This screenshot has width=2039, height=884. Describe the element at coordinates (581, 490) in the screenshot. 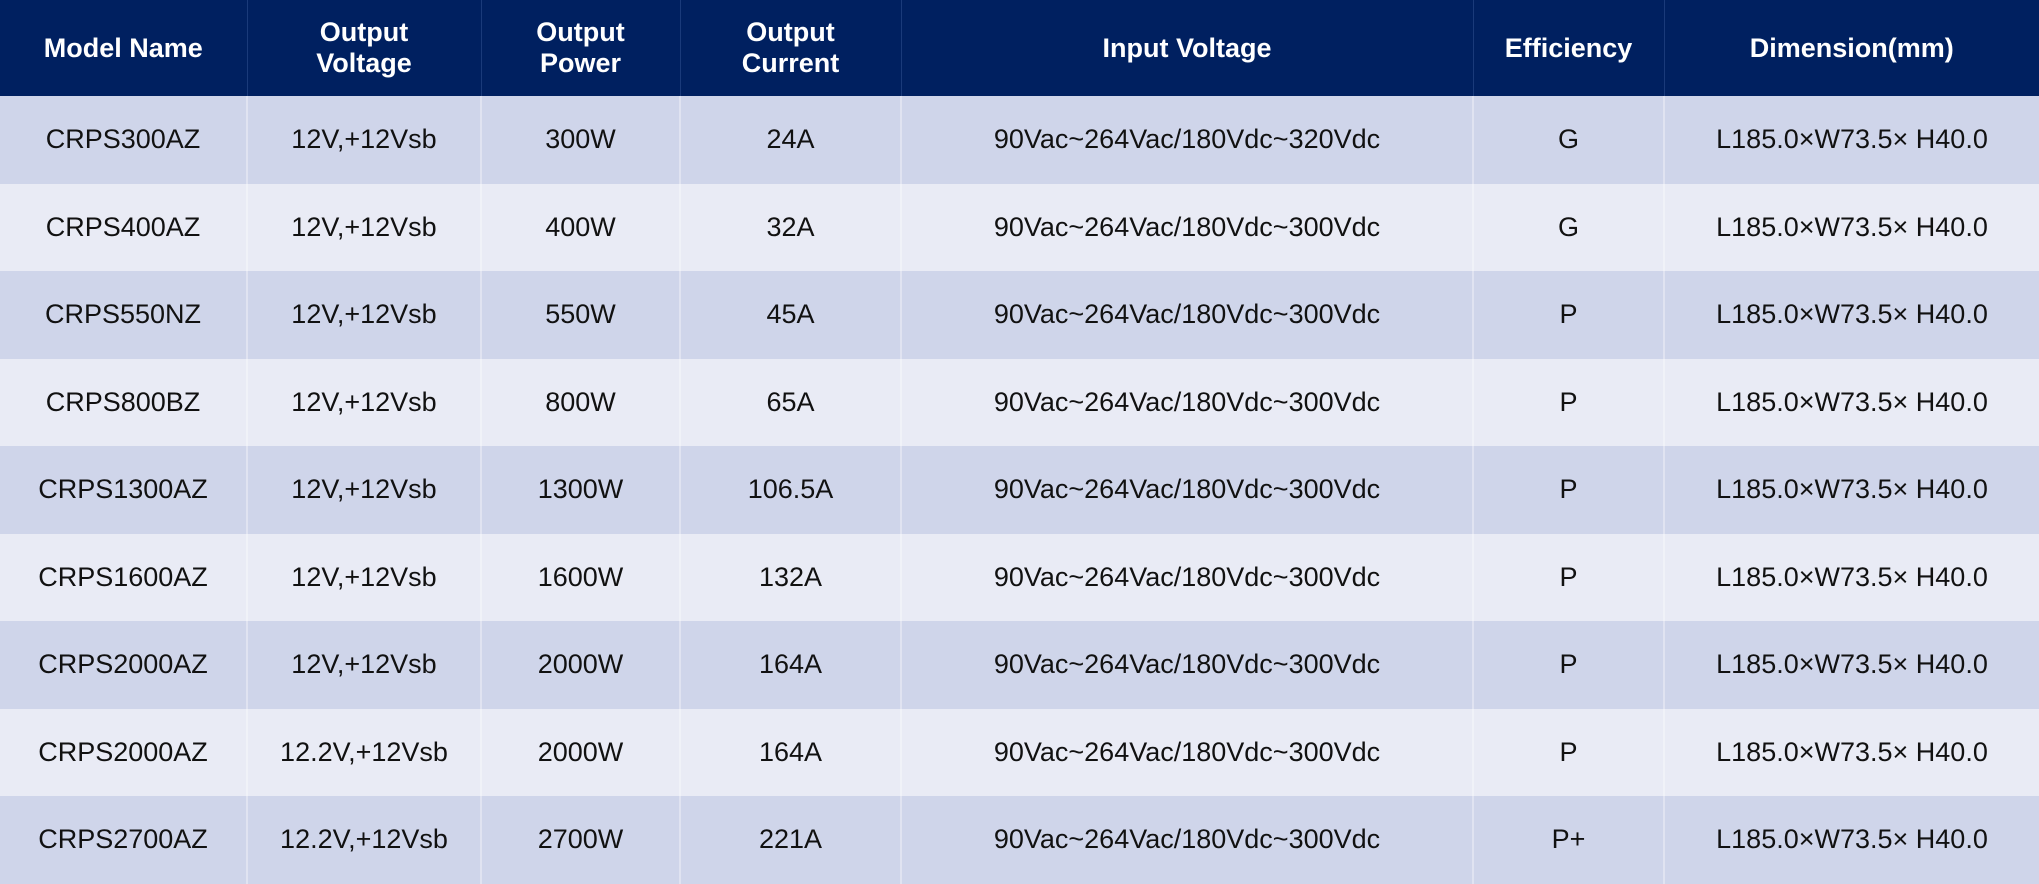

I see `cell-output-power: 1300W` at that location.